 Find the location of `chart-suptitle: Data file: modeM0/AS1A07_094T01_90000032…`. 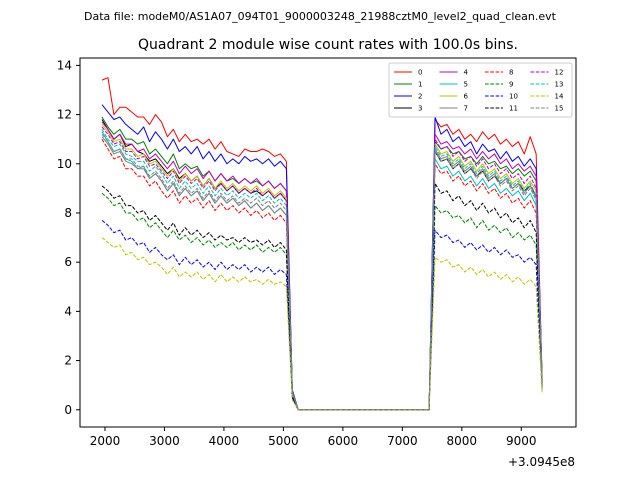

chart-suptitle: Data file: modeM0/AS1A07_094T01_90000032… is located at coordinates (320, 16).